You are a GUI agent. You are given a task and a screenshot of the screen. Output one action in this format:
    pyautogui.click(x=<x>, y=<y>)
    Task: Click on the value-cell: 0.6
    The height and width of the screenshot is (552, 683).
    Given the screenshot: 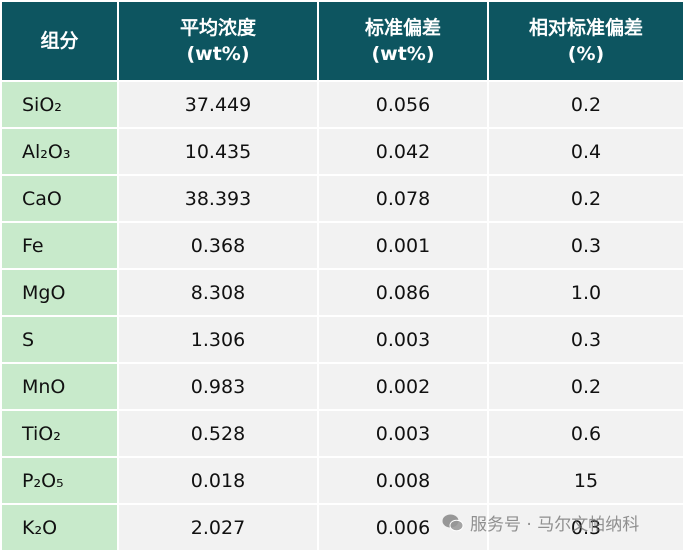 What is the action you would take?
    pyautogui.click(x=585, y=433)
    